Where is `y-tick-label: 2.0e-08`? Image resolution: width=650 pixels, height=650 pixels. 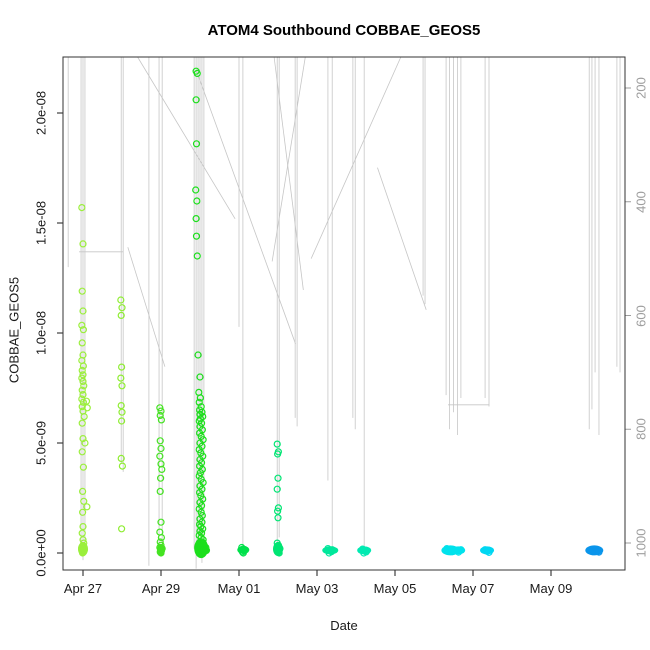 y-tick-label: 2.0e-08 is located at coordinates (41, 113).